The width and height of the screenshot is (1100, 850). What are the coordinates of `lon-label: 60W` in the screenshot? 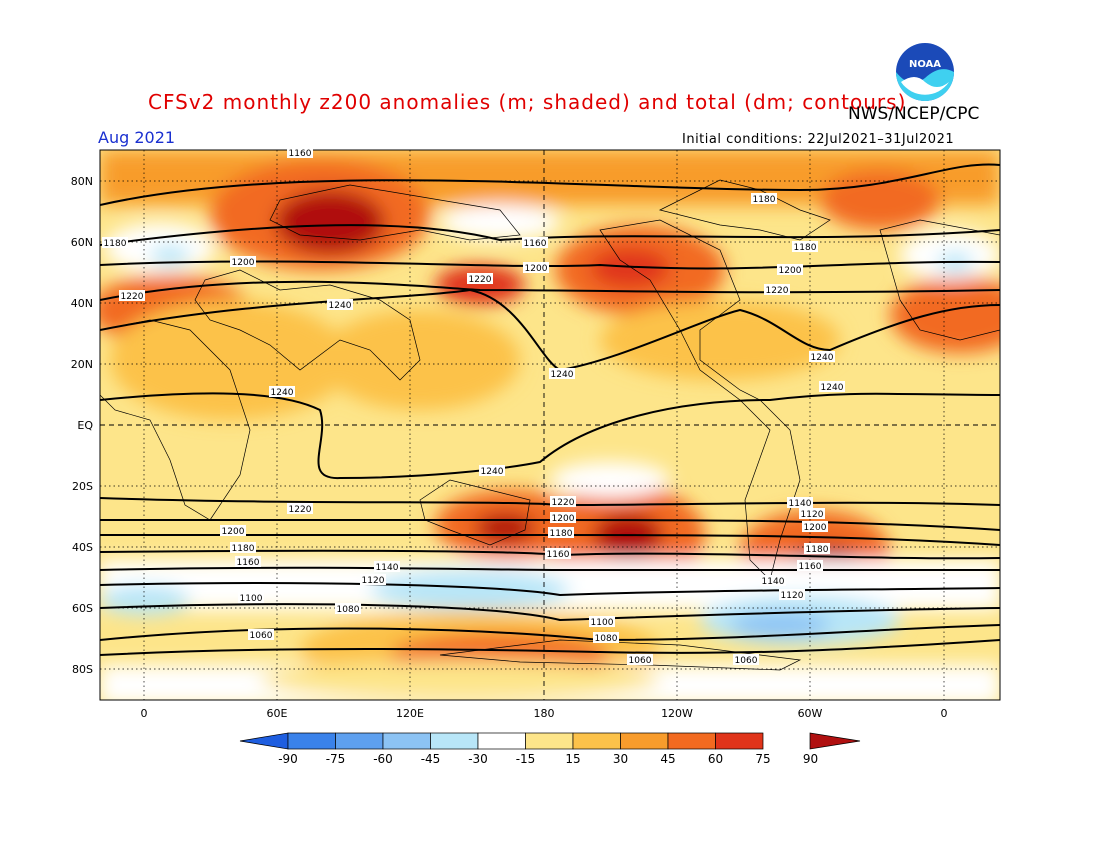 It's located at (810, 713).